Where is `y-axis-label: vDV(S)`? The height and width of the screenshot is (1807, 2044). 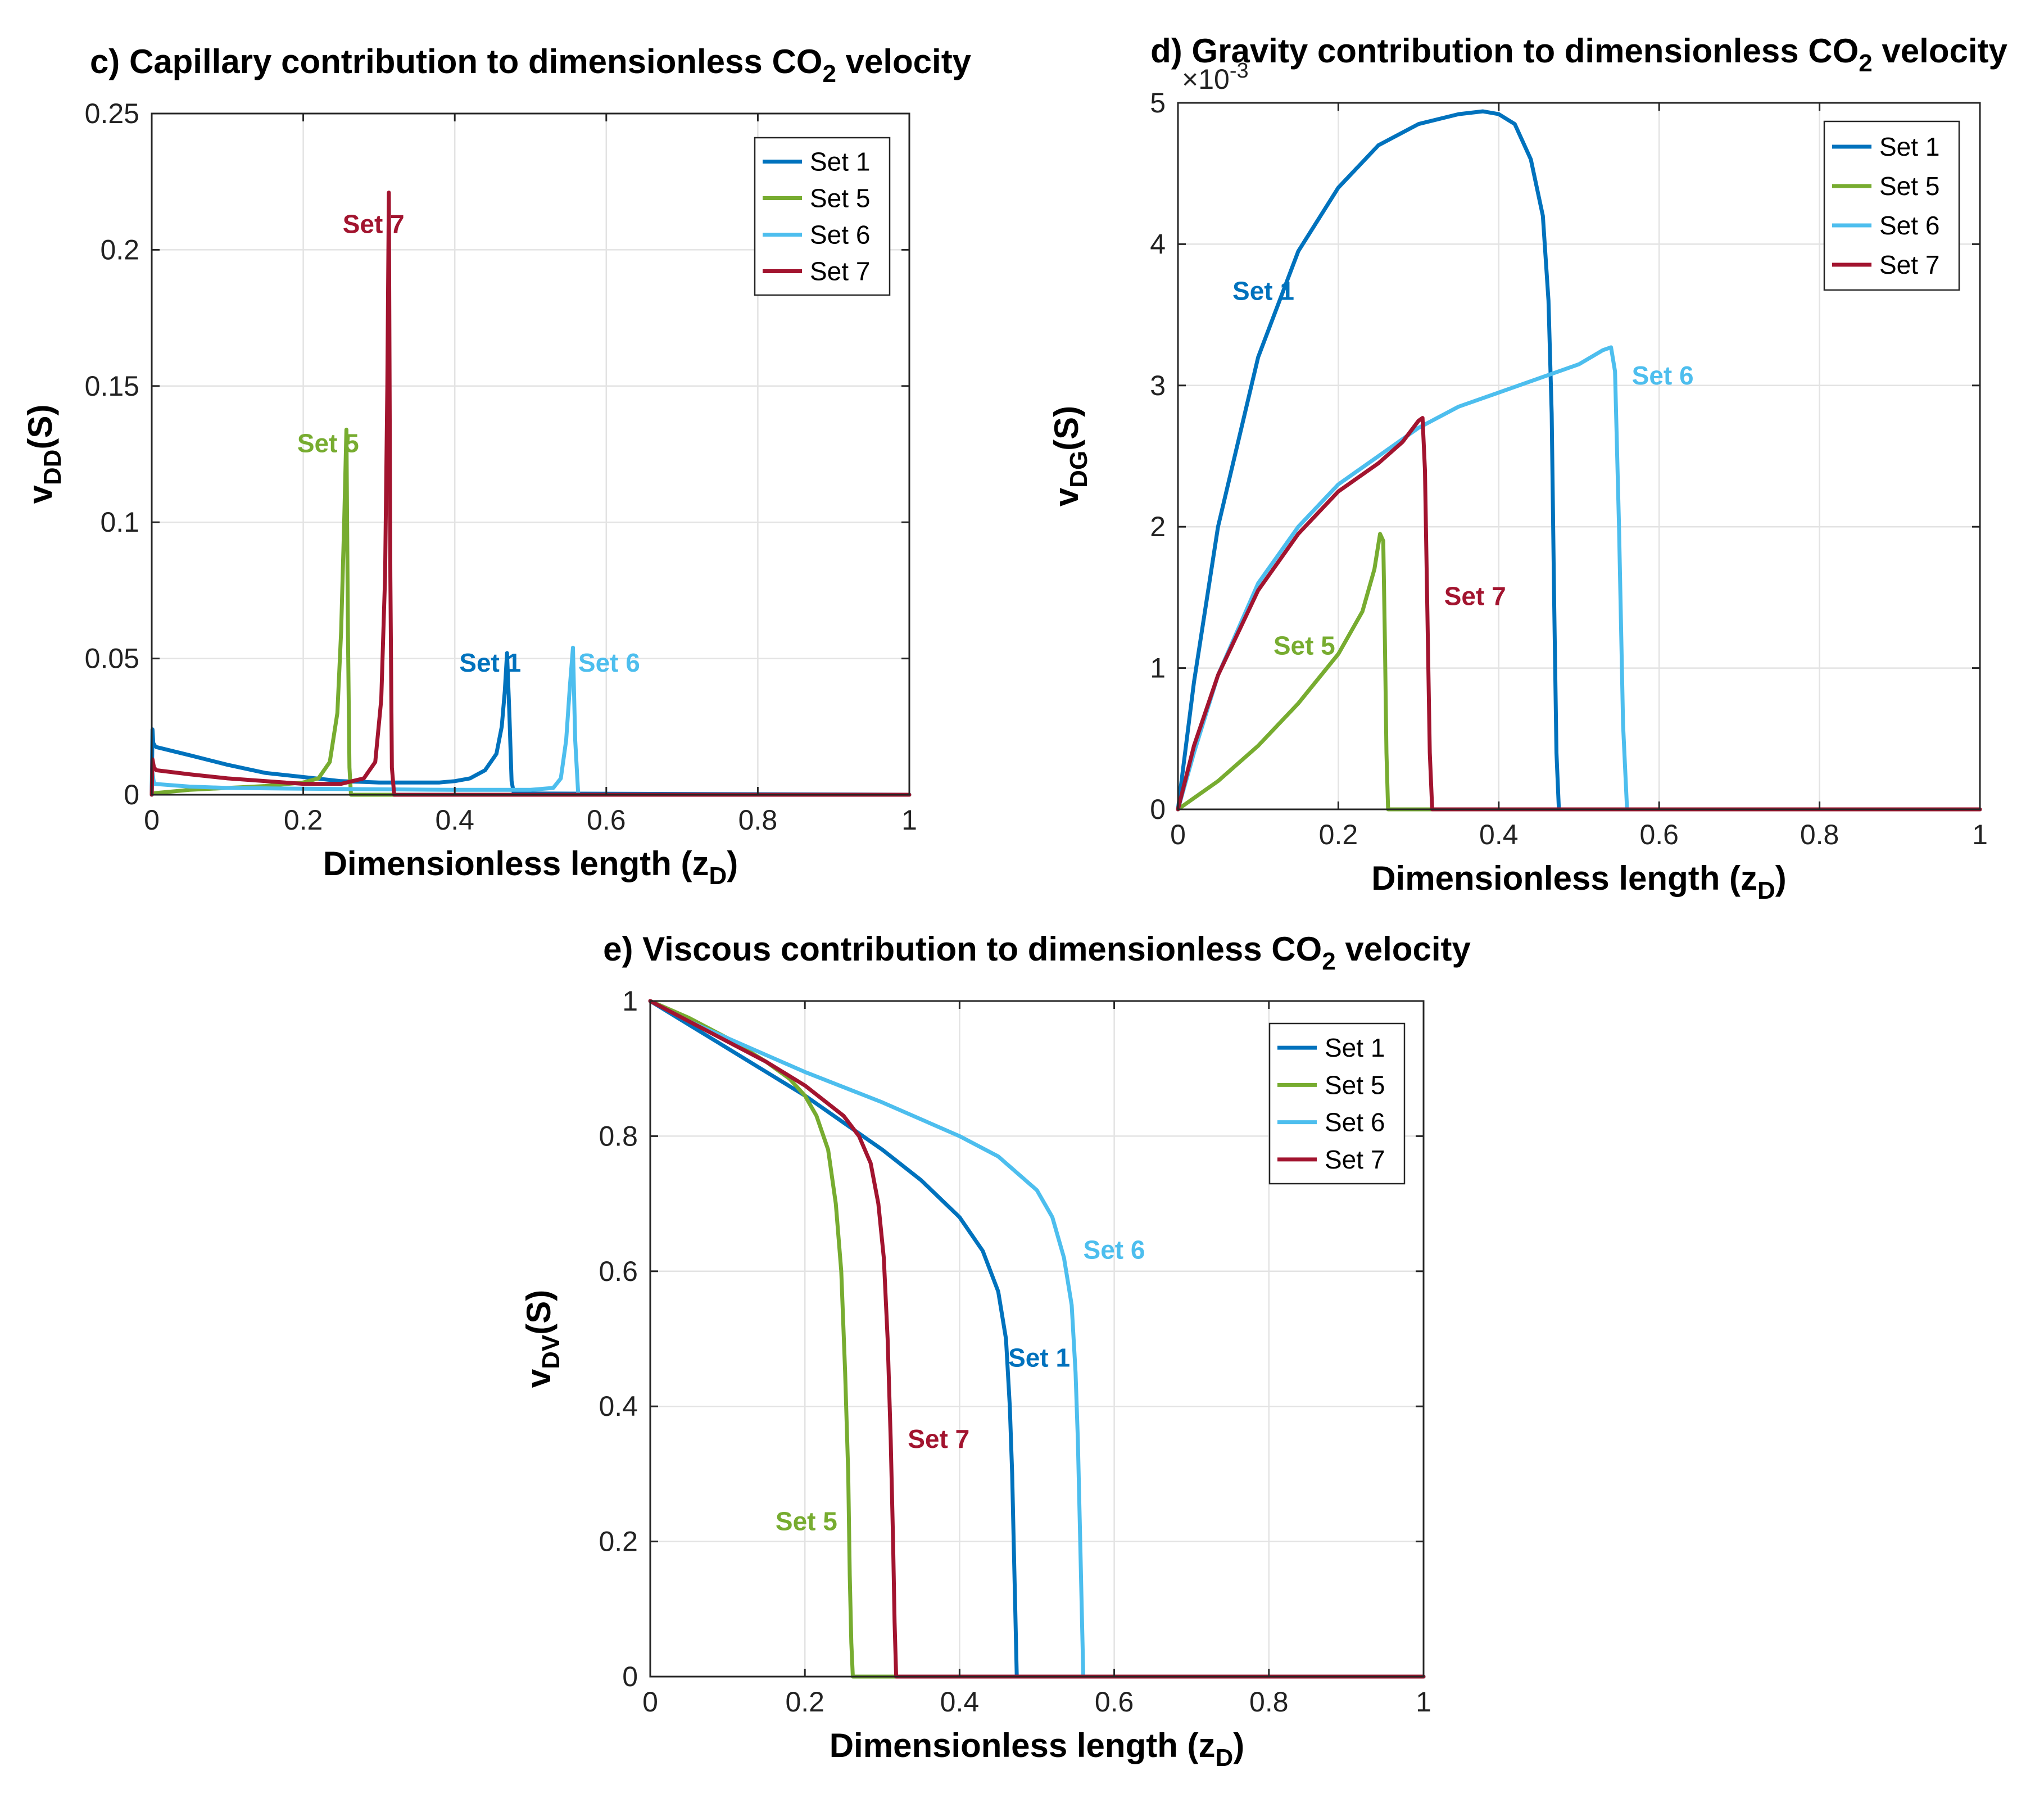
y-axis-label: vDV(S) is located at coordinates (542, 1339).